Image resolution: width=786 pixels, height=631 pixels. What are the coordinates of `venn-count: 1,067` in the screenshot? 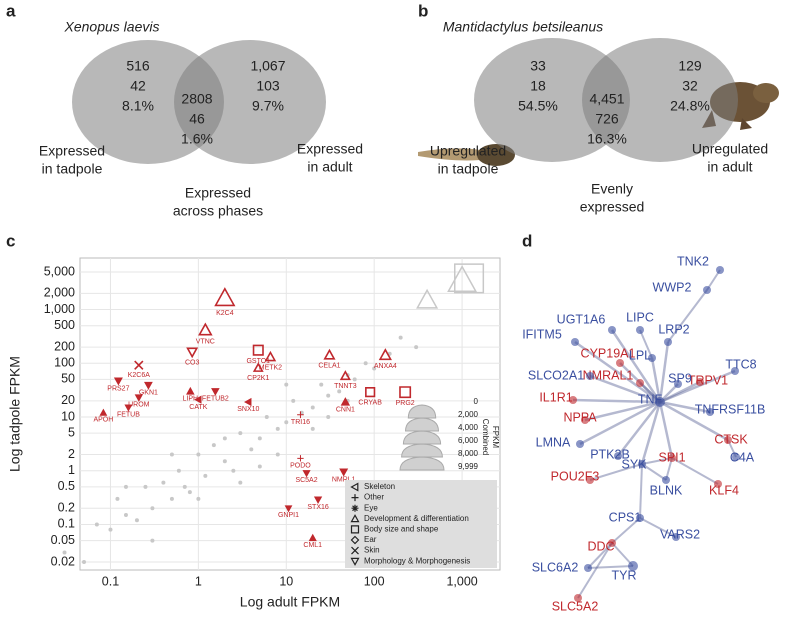 It's located at (267, 66).